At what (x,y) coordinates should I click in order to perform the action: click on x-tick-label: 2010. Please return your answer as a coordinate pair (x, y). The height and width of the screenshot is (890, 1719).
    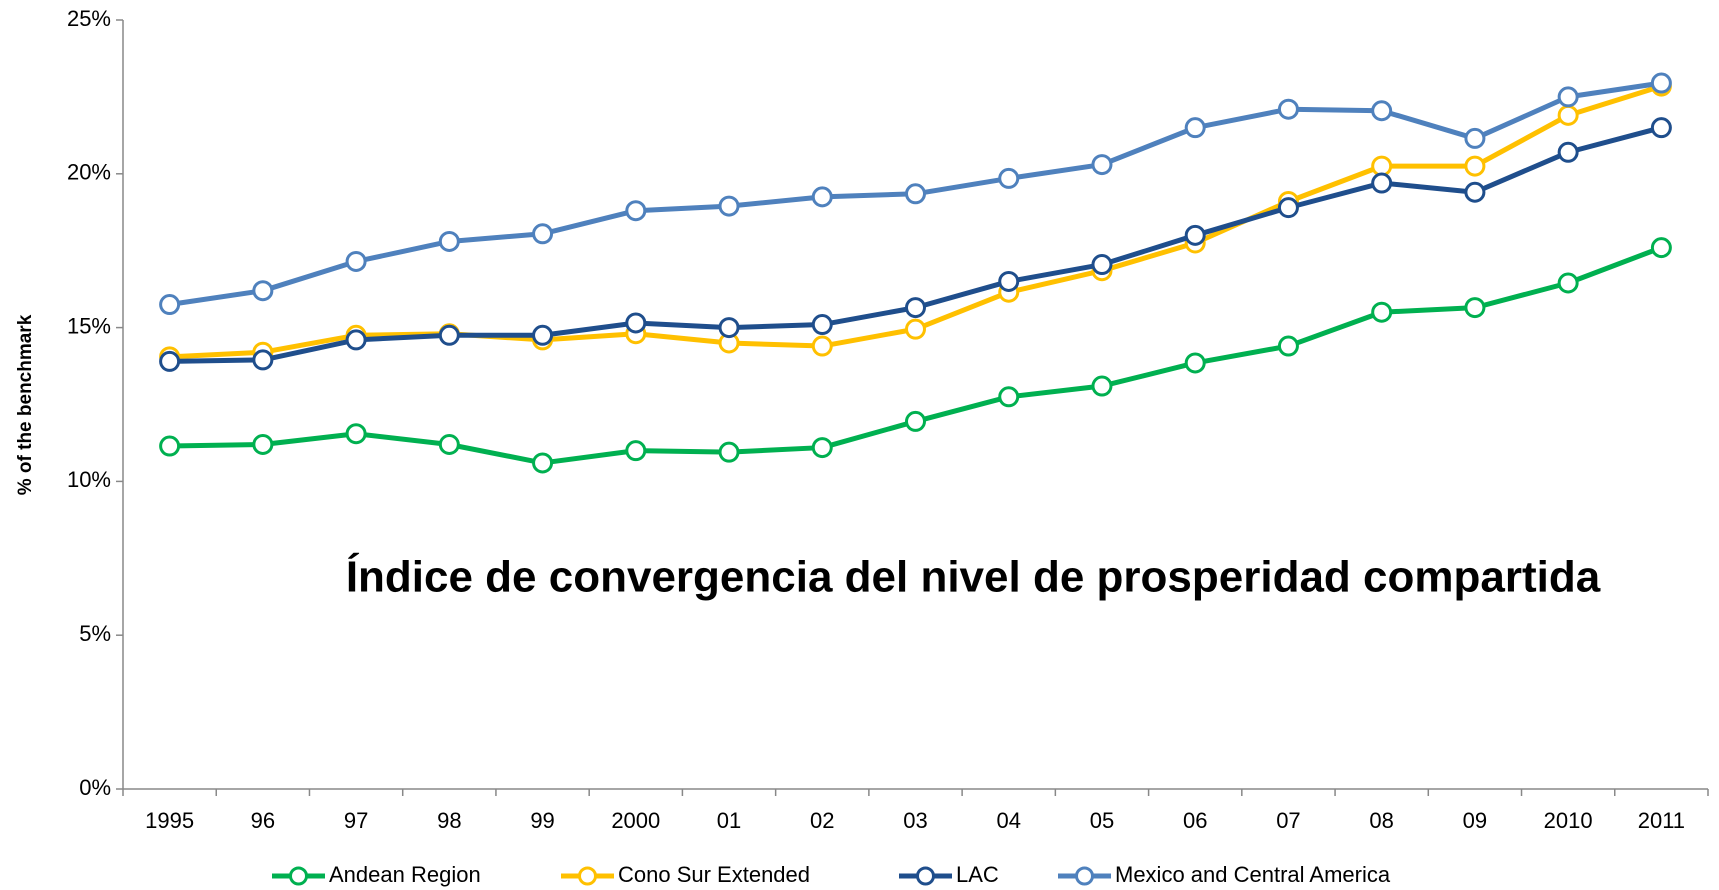
    Looking at the image, I should click on (1568, 820).